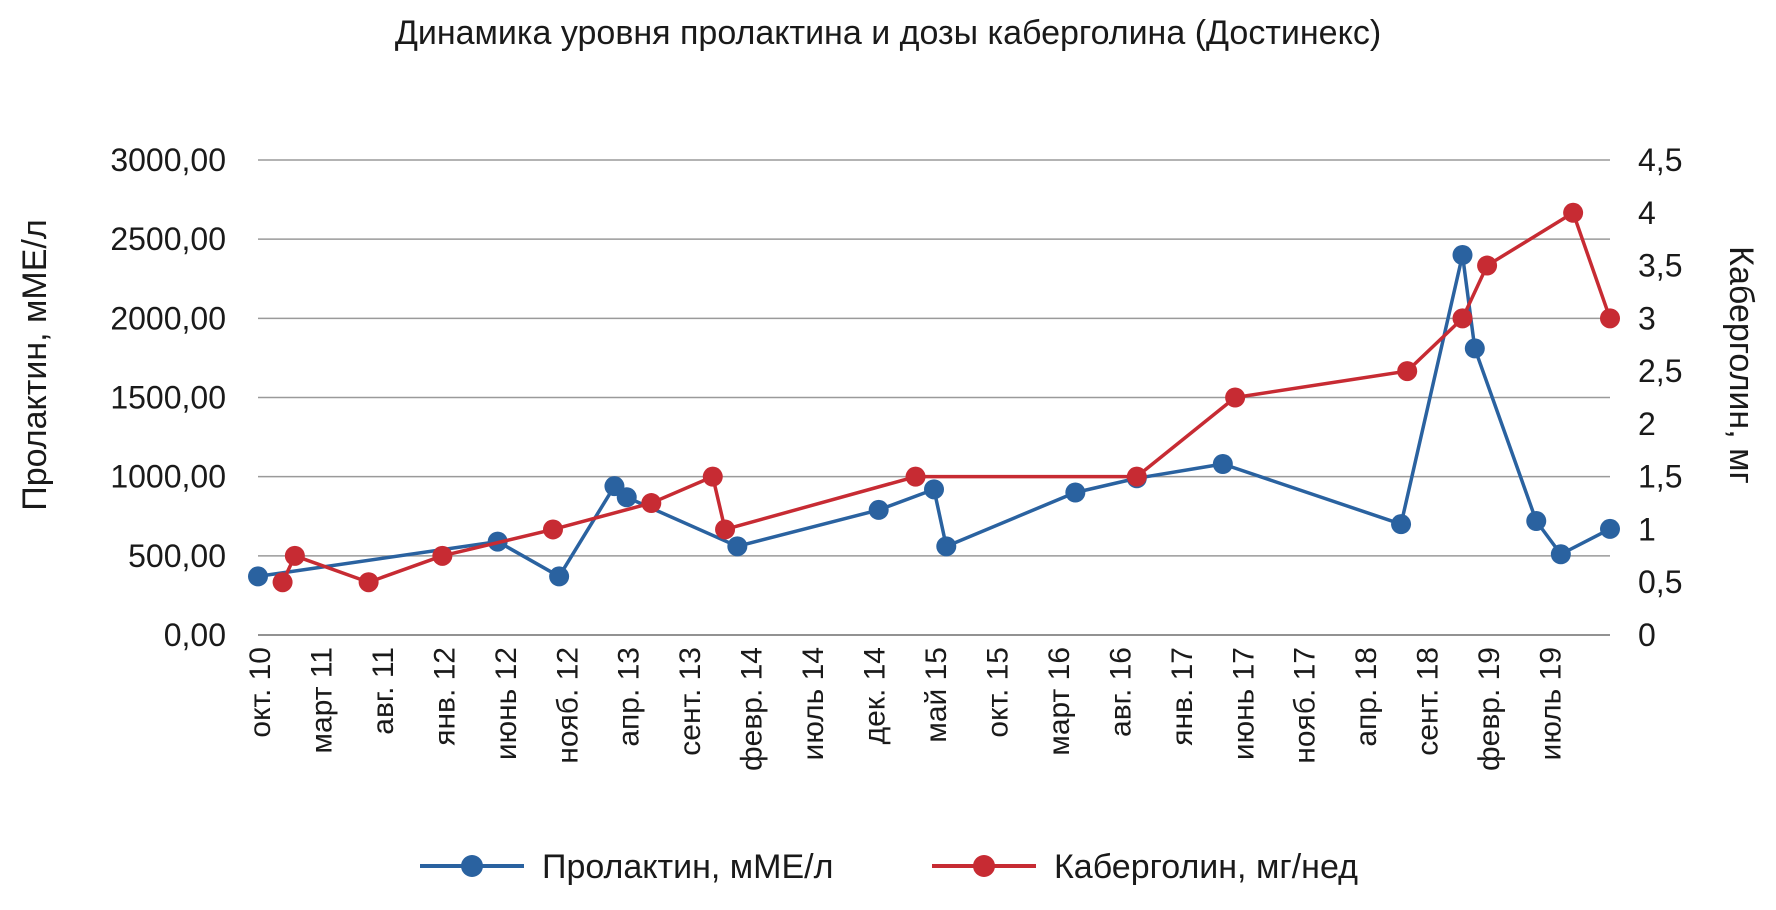 Image resolution: width=1776 pixels, height=910 pixels. Describe the element at coordinates (1647, 529) in the screenshot. I see `right-tick-label: 1` at that location.